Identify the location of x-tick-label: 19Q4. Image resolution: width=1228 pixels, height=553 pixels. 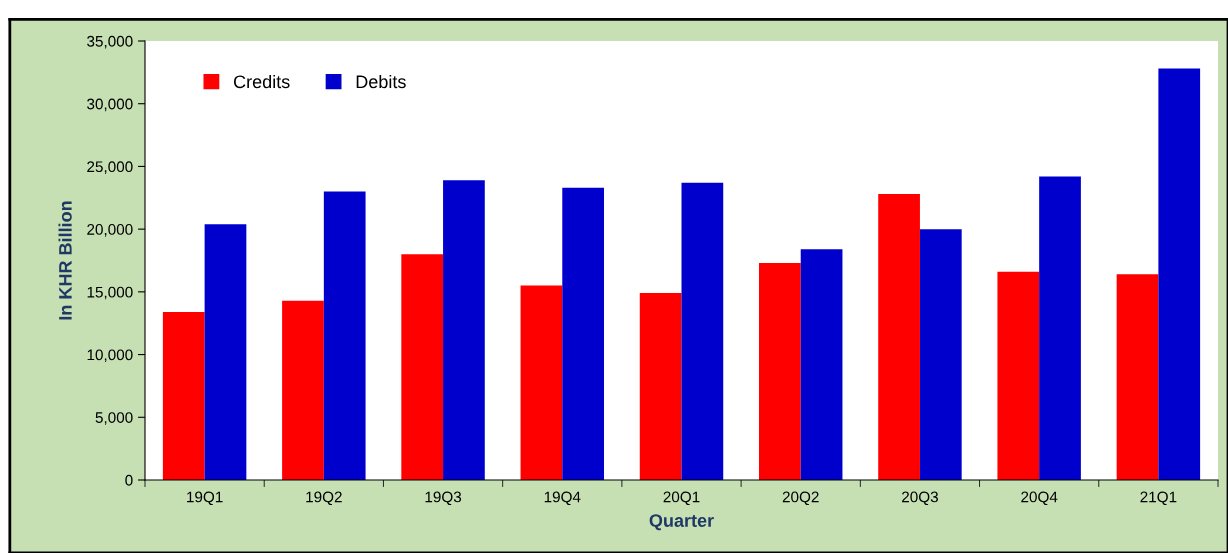
(562, 498).